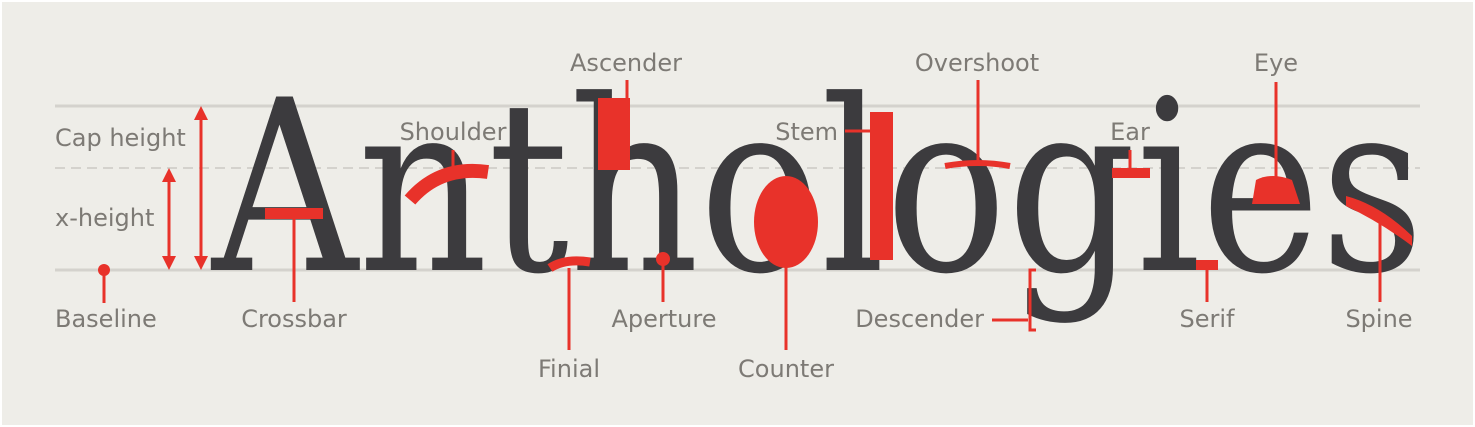  I want to click on stem-highlight, so click(881, 186).